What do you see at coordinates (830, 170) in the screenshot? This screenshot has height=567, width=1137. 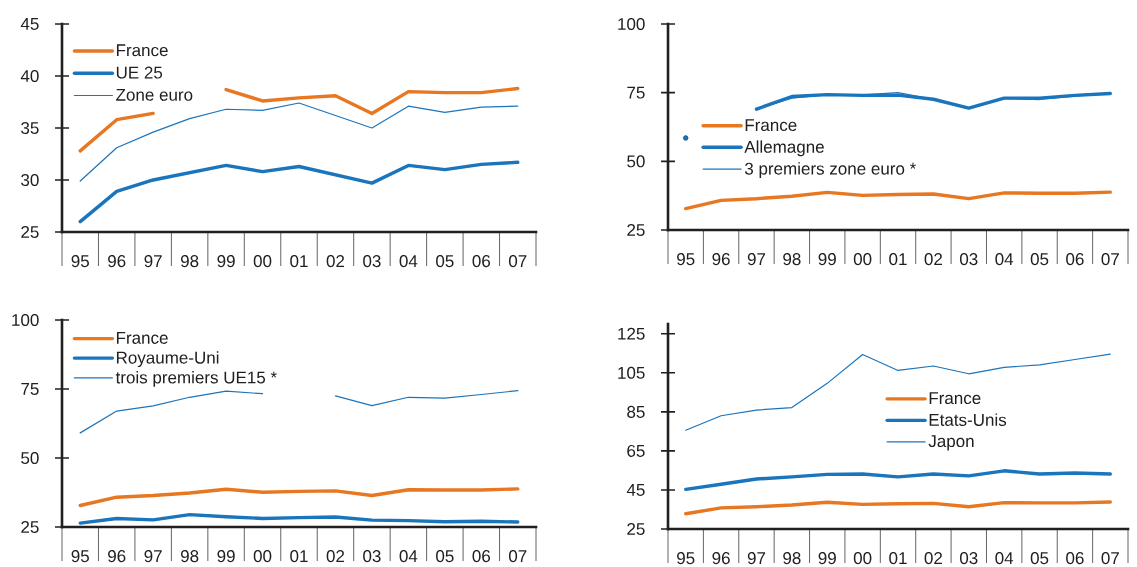 I see `legend-label: 3 premiers zone euro *` at bounding box center [830, 170].